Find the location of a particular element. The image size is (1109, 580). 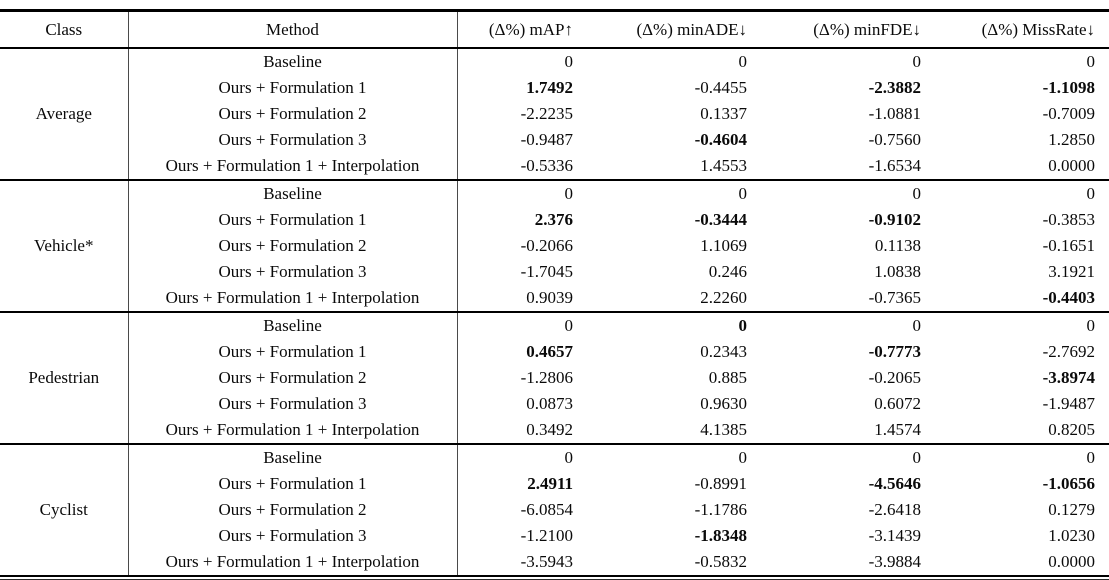

metric-cell: 0.9039 is located at coordinates (549, 297).